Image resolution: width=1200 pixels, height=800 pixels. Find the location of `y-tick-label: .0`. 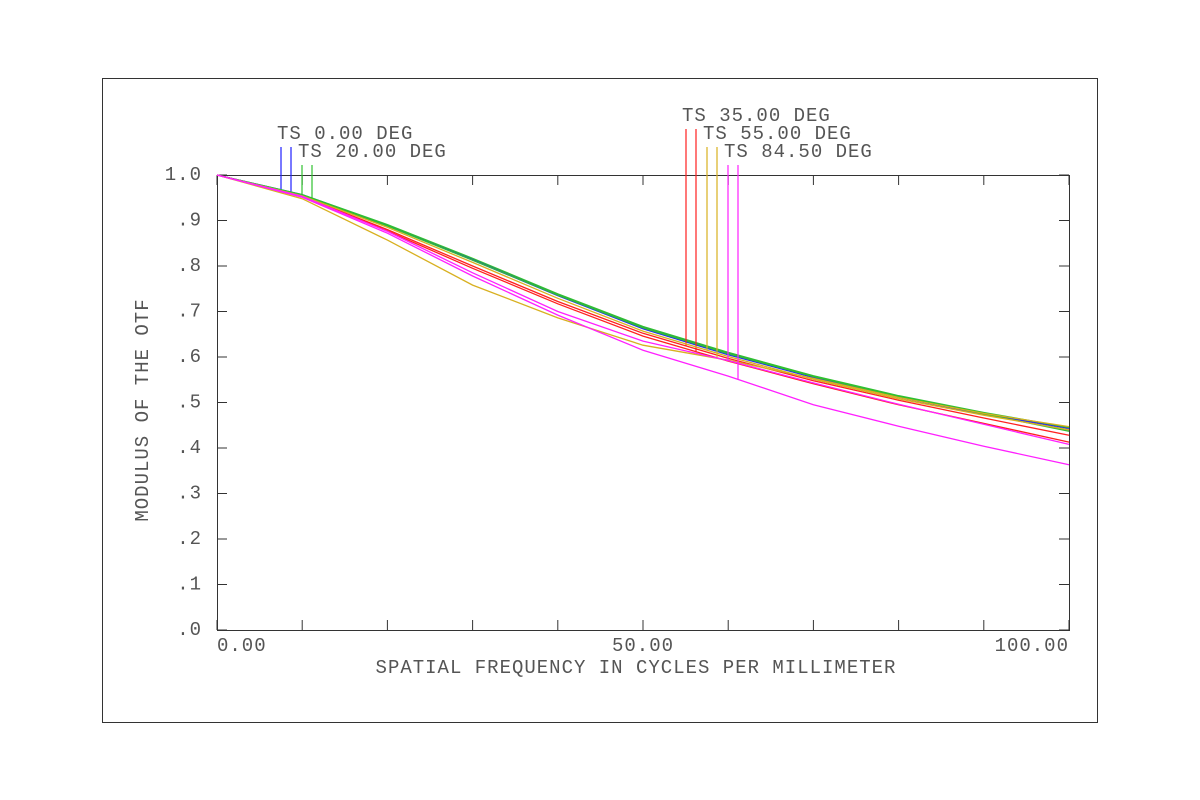

y-tick-label: .0 is located at coordinates (189, 630).